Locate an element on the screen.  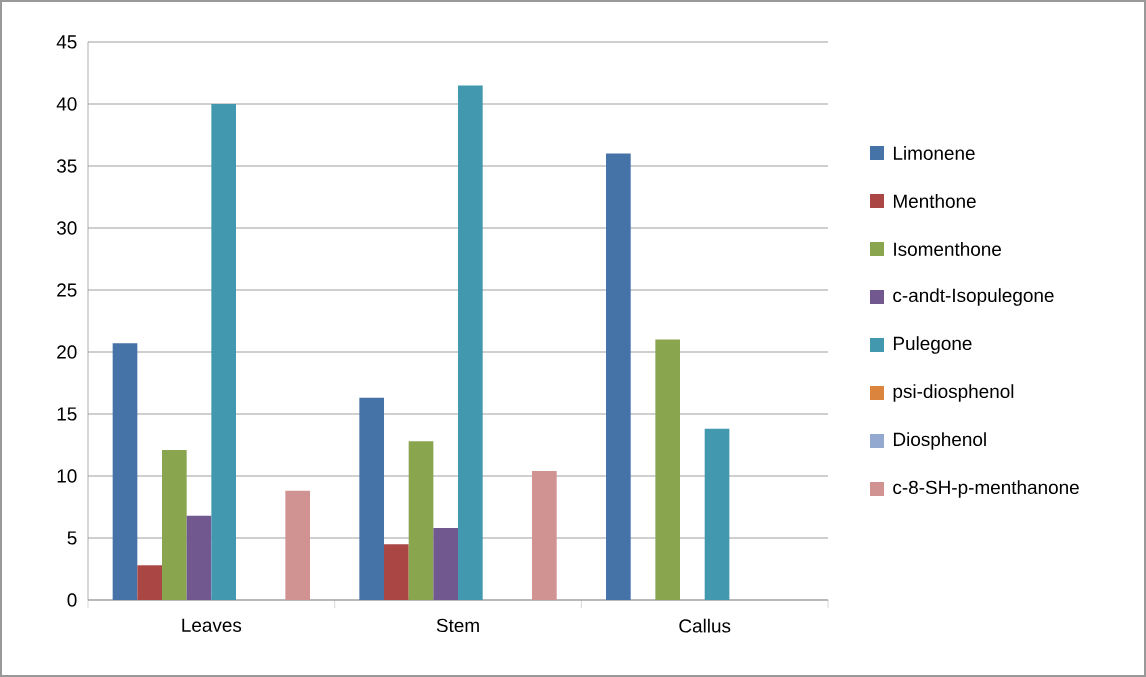
y-tick-label: 35 is located at coordinates (66, 166).